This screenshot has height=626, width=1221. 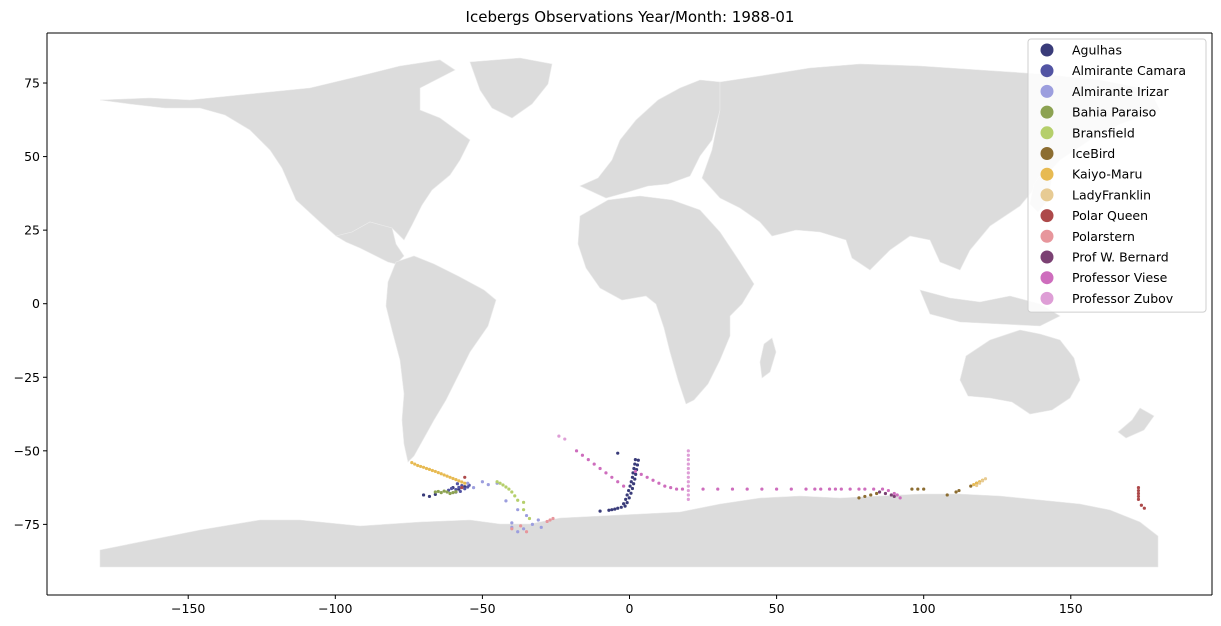 What do you see at coordinates (32, 156) in the screenshot?
I see `y-tick-label: 50` at bounding box center [32, 156].